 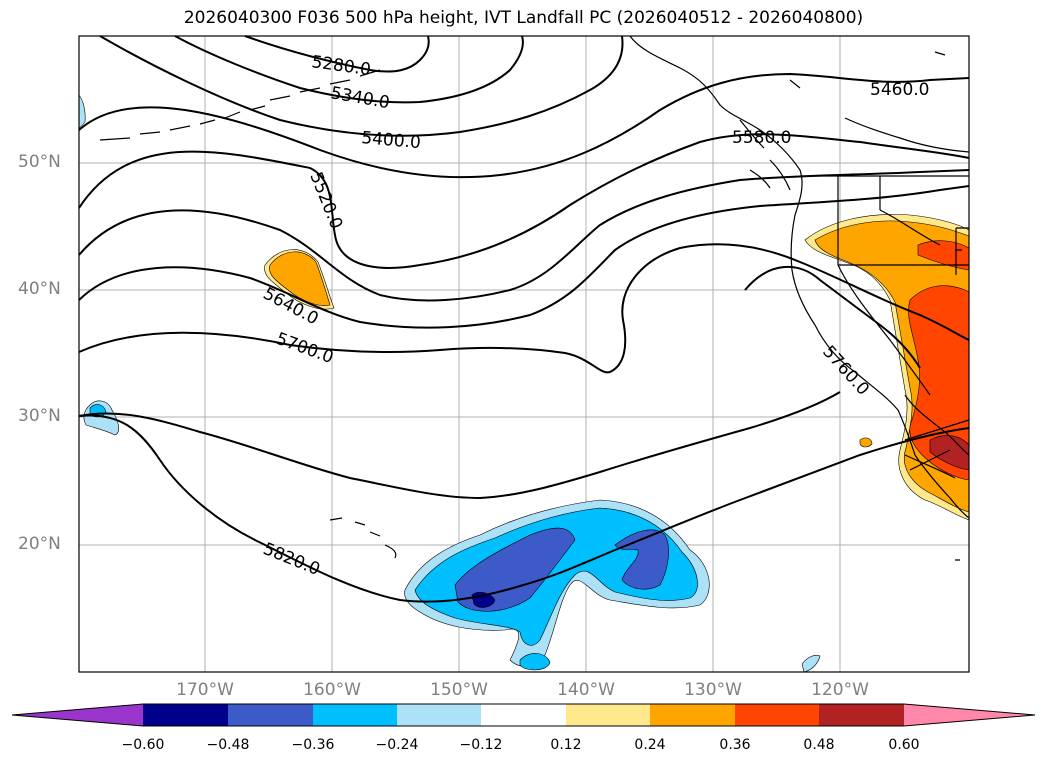 I want to click on colorbar-tick-label: 0.36, so click(x=735, y=745).